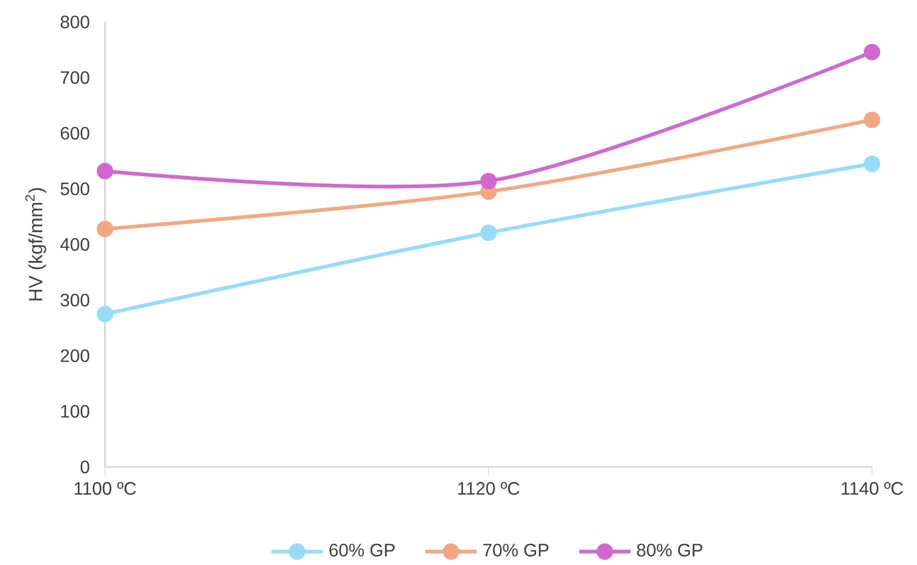  Describe the element at coordinates (105, 488) in the screenshot. I see `x-tick-label: 1100 ºC` at that location.